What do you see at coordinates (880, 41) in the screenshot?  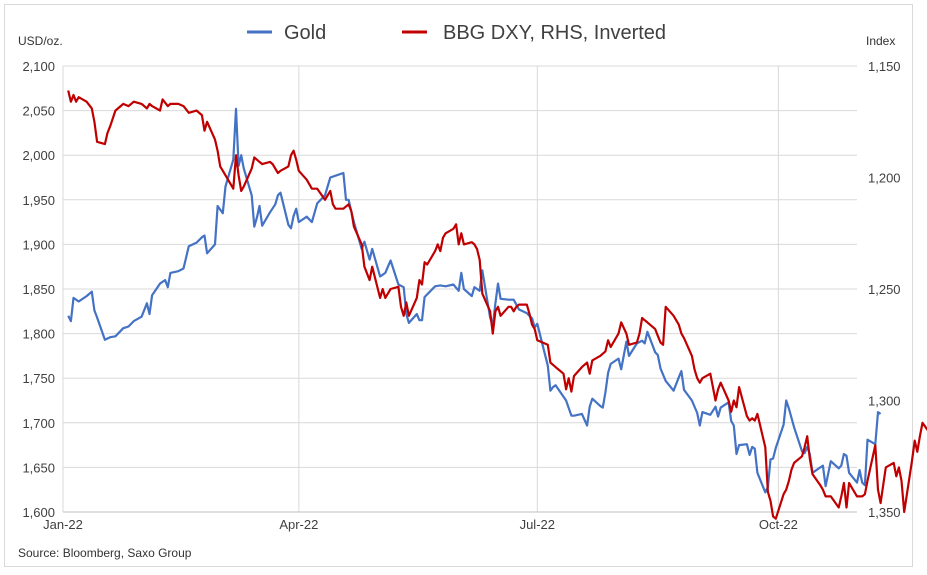 I see `right-axis-label: Index` at bounding box center [880, 41].